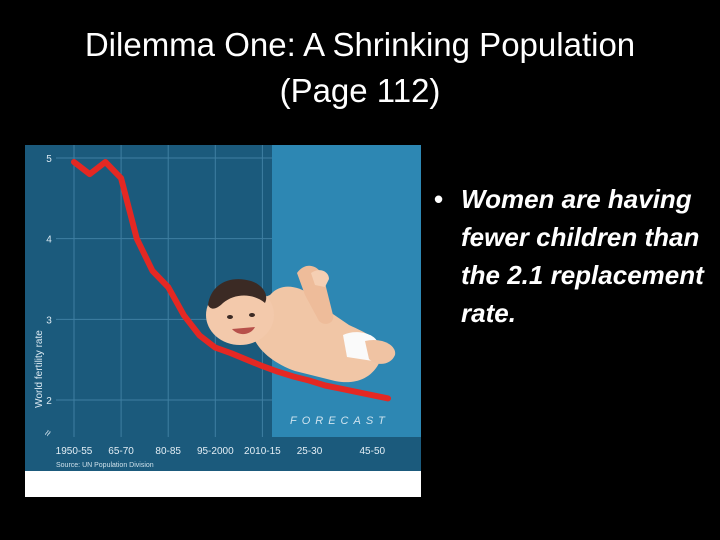 The width and height of the screenshot is (720, 540). I want to click on x-tick-label: 2010-15, so click(262, 451).